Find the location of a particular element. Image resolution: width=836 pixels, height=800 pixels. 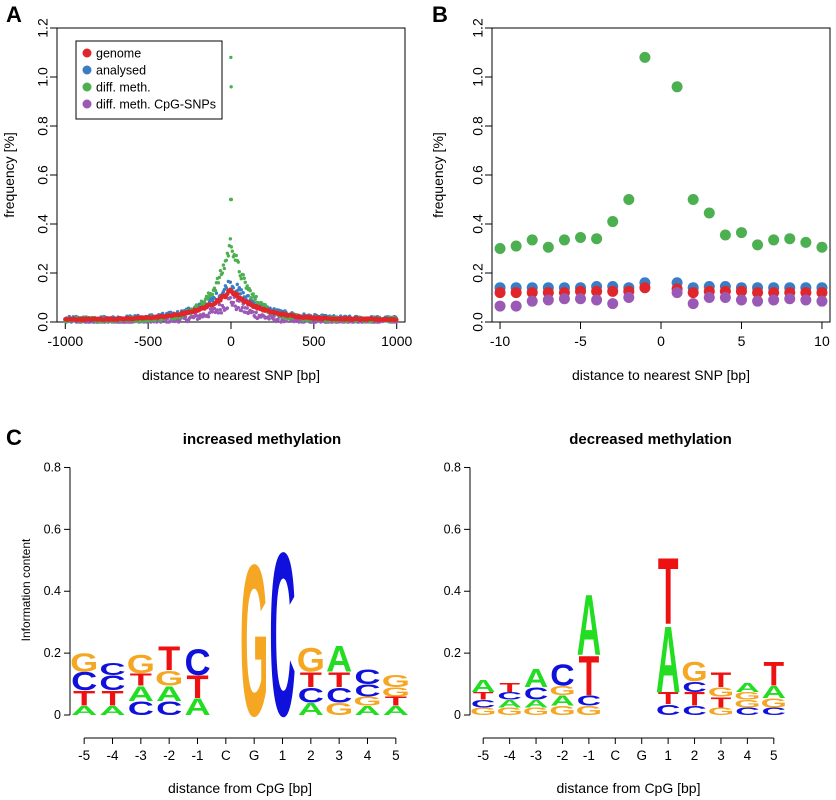

y-tick-label: 0.8 is located at coordinates (52, 467).